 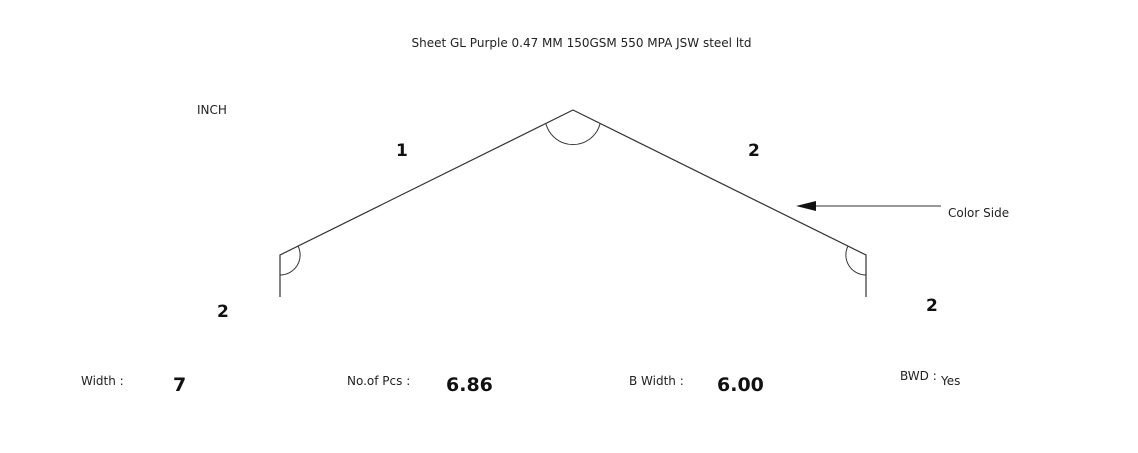 What do you see at coordinates (950, 381) in the screenshot?
I see `bwd-value: Yes` at bounding box center [950, 381].